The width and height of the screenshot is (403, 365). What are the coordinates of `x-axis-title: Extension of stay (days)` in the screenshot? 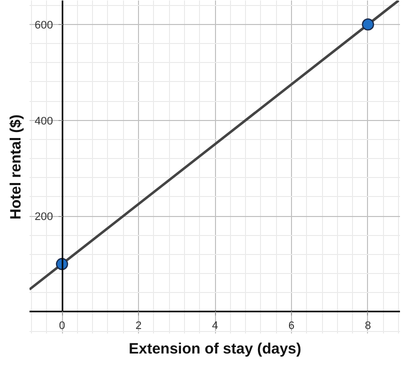 It's located at (215, 349).